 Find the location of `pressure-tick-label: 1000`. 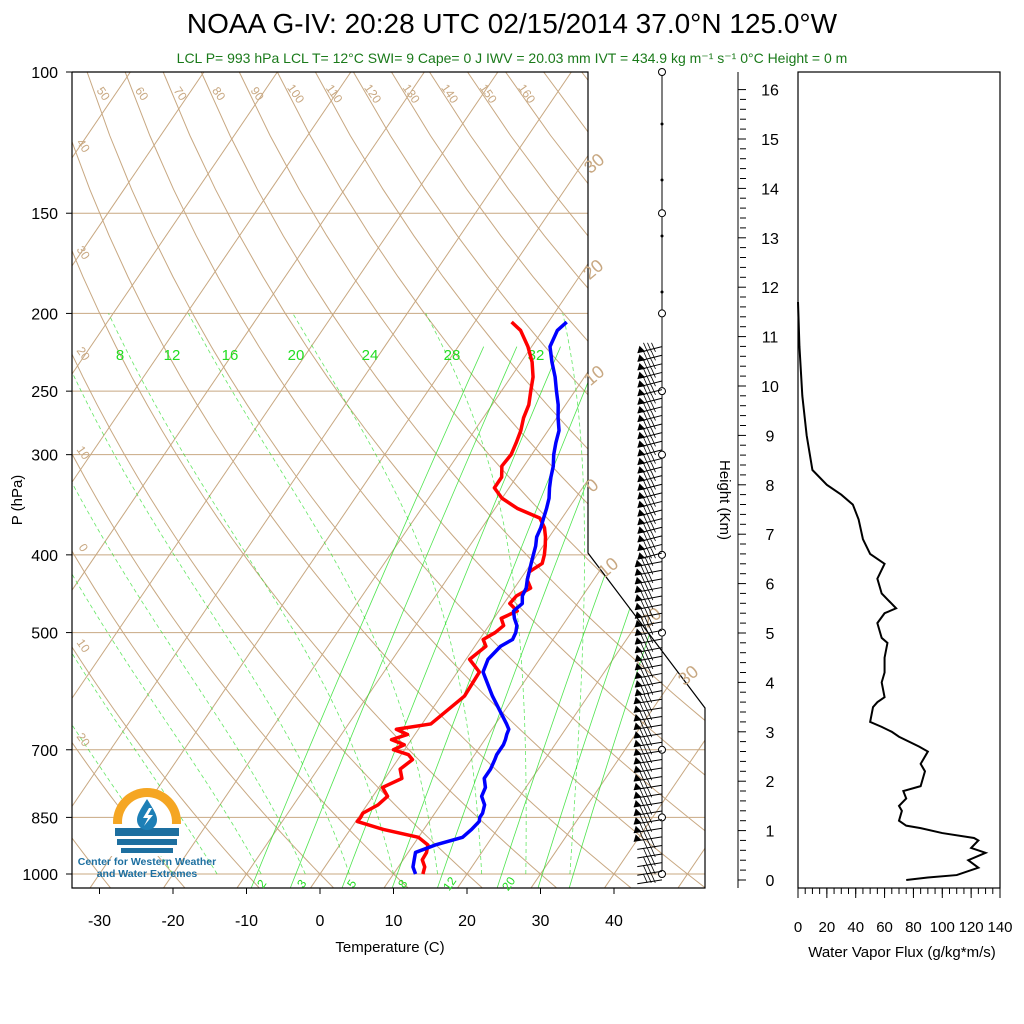

pressure-tick-label: 1000 is located at coordinates (40, 875).